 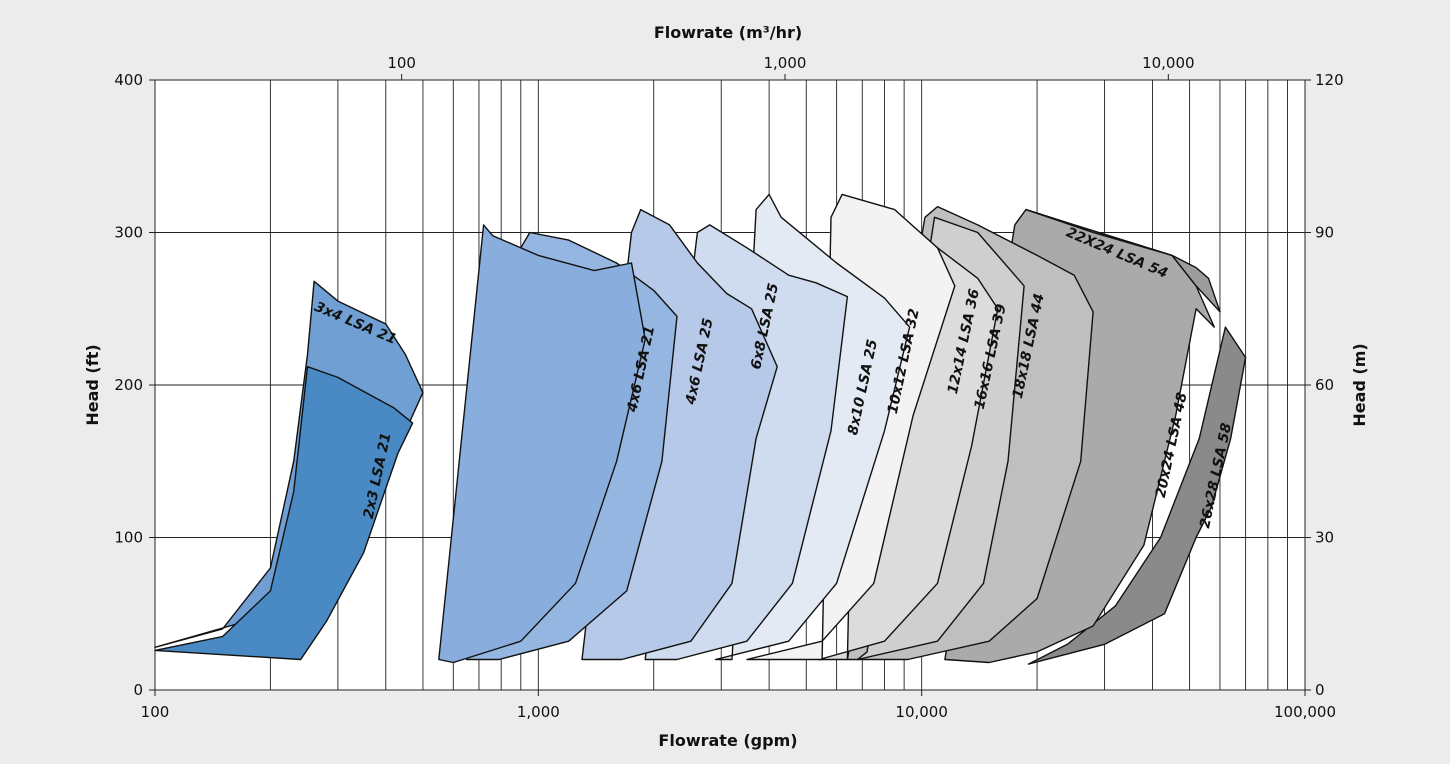 What do you see at coordinates (728, 32) in the screenshot?
I see `x-axis-title-top: Flowrate (m³/hr)` at bounding box center [728, 32].